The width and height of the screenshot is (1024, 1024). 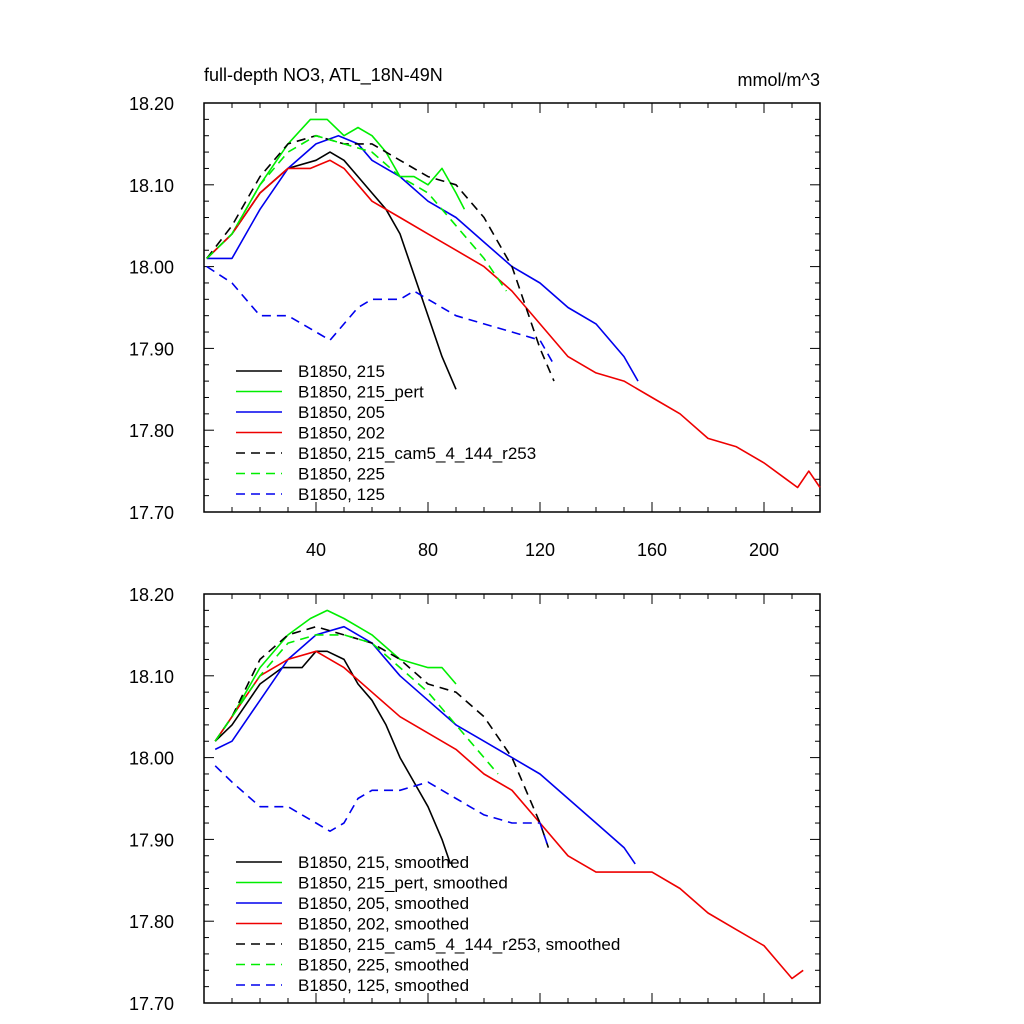 What do you see at coordinates (779, 80) in the screenshot?
I see `units-label: mmol/m^3` at bounding box center [779, 80].